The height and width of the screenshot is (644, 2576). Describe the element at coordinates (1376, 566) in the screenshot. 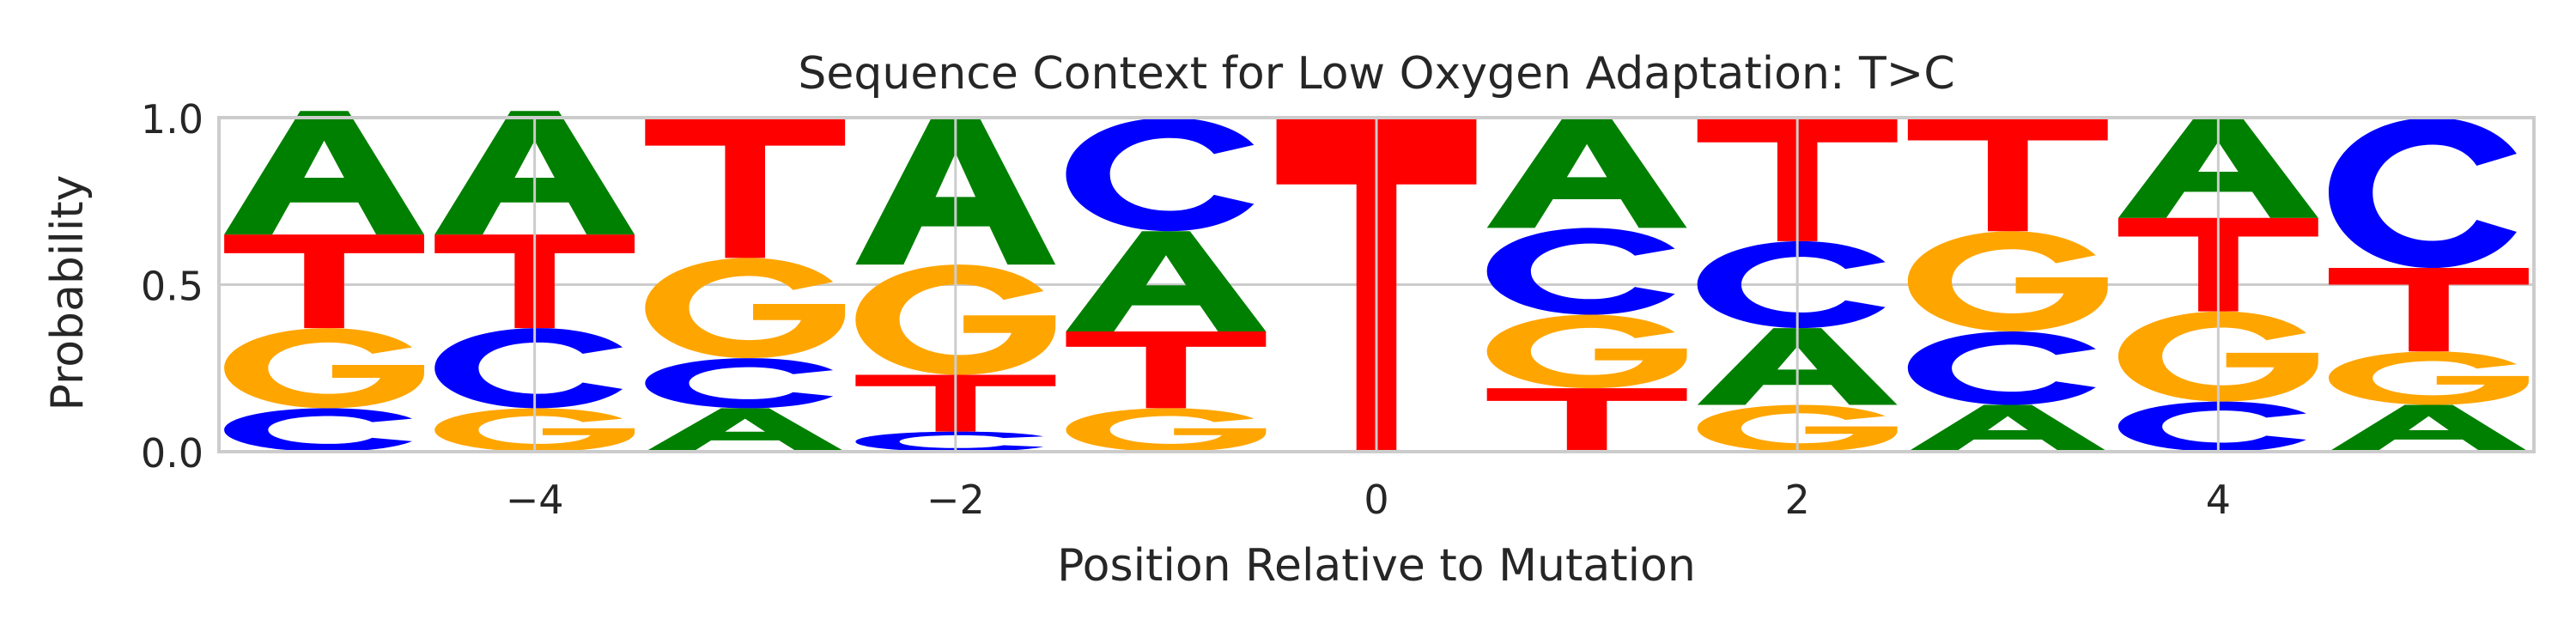

I see `x-axis-label: Position Relative to Mutation` at that location.